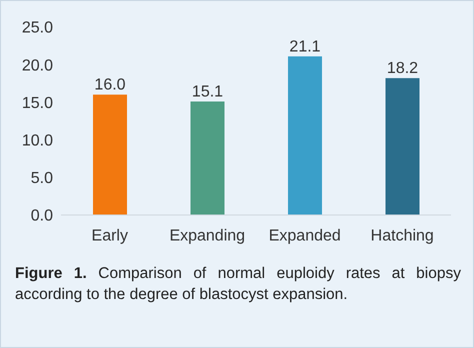 Image resolution: width=474 pixels, height=348 pixels. Describe the element at coordinates (238, 284) in the screenshot. I see `caption: Figure 1. Comparison of normal euploidy rates at biopsy according to the degree of blastocyst expansion.` at that location.